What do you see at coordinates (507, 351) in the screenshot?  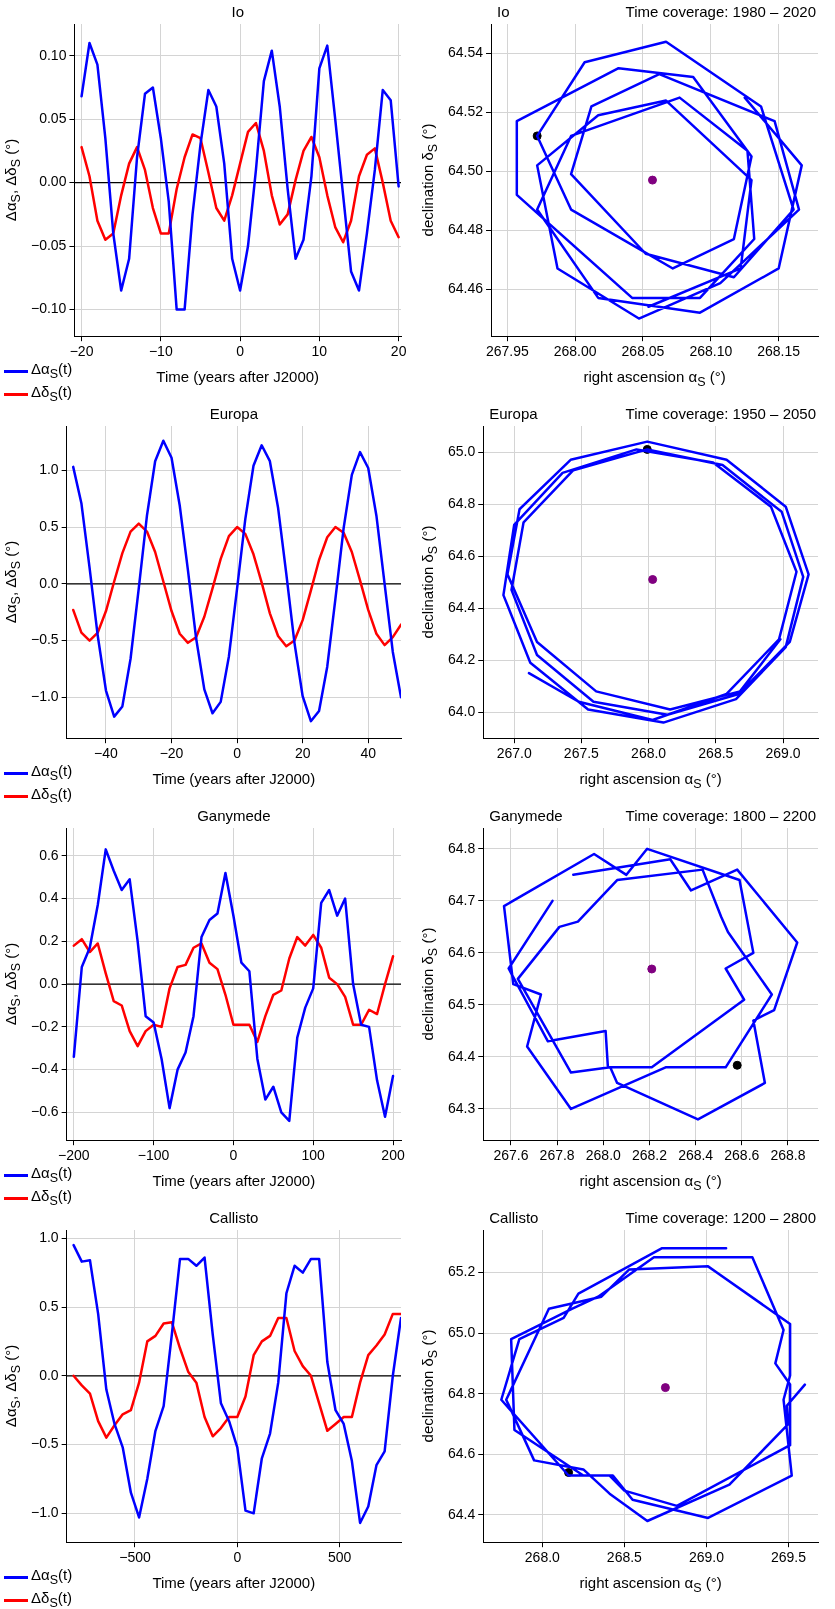 I see `x-tick-label: 267.95` at bounding box center [507, 351].